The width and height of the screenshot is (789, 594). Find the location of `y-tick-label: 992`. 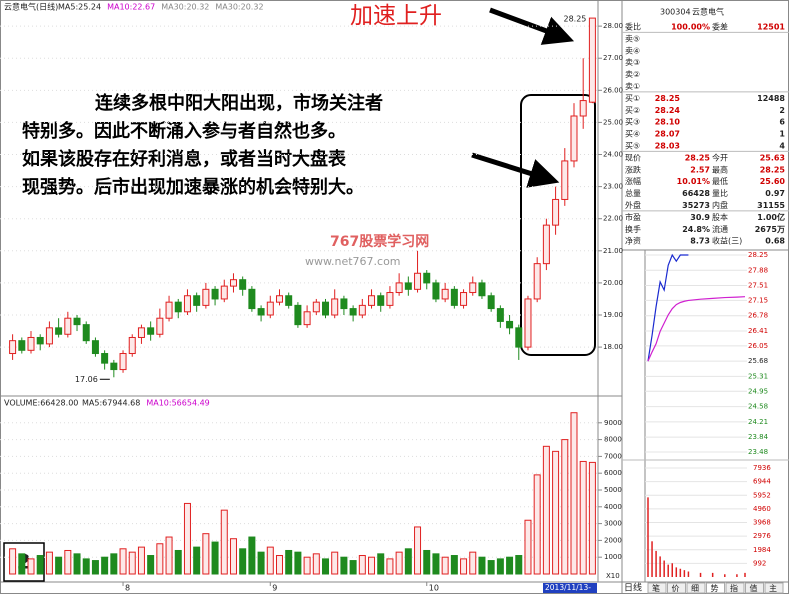

y-tick-label: 992 is located at coordinates (759, 563).